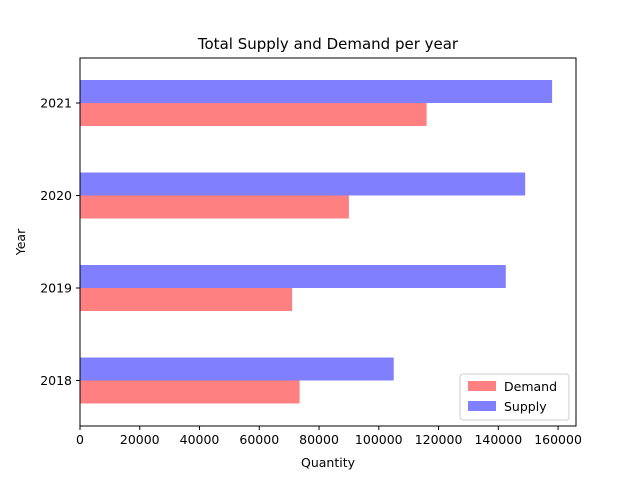  I want to click on bar-supply-2018, so click(237, 369).